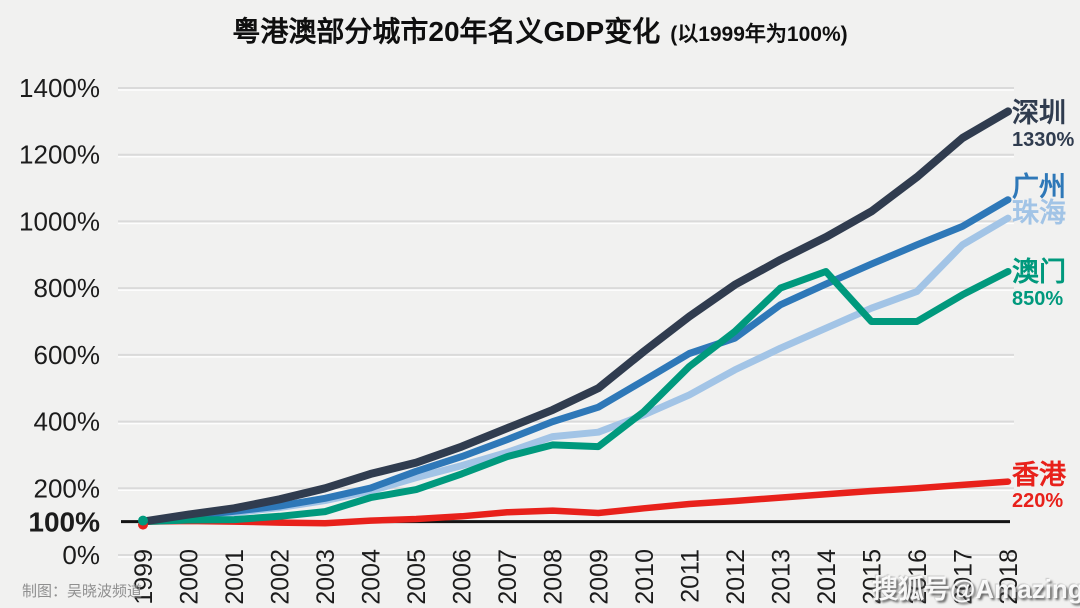 The height and width of the screenshot is (608, 1080). I want to click on chart-title-qualifier: (以1999年为100%), so click(759, 34).